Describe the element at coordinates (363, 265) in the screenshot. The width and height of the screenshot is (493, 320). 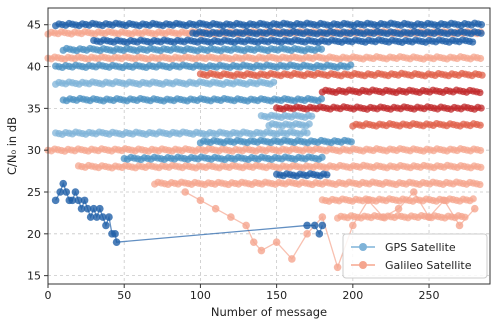
I see `legend-galileo-marker` at that location.